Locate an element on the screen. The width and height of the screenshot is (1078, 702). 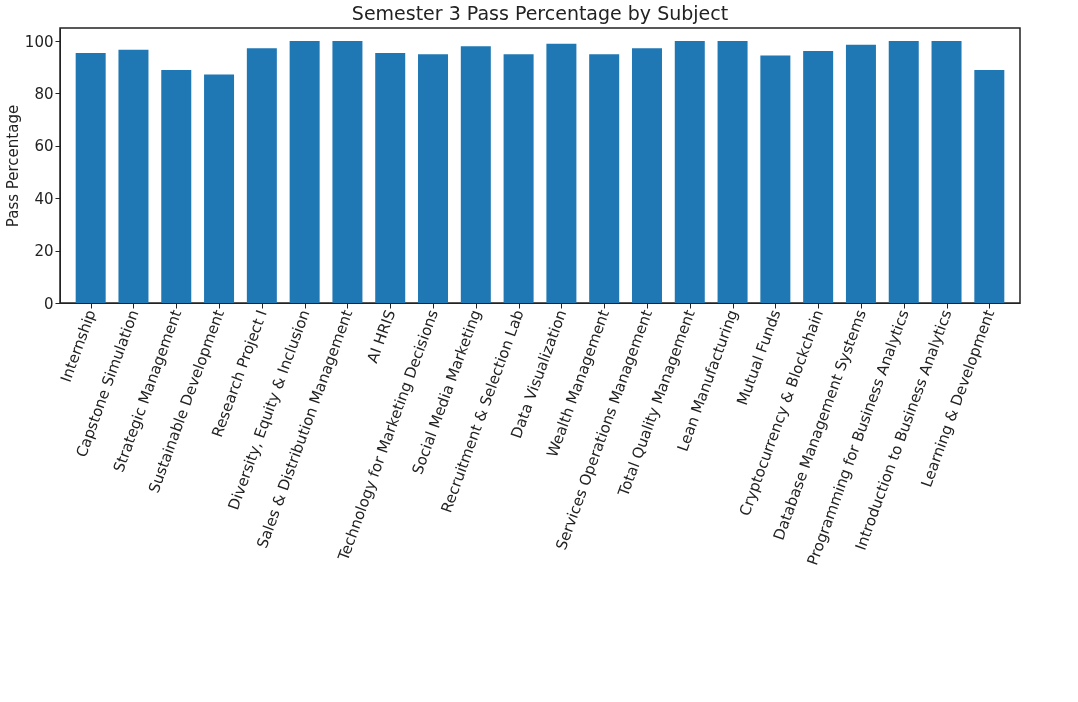
y-tick-label: 20 is located at coordinates (44, 251).